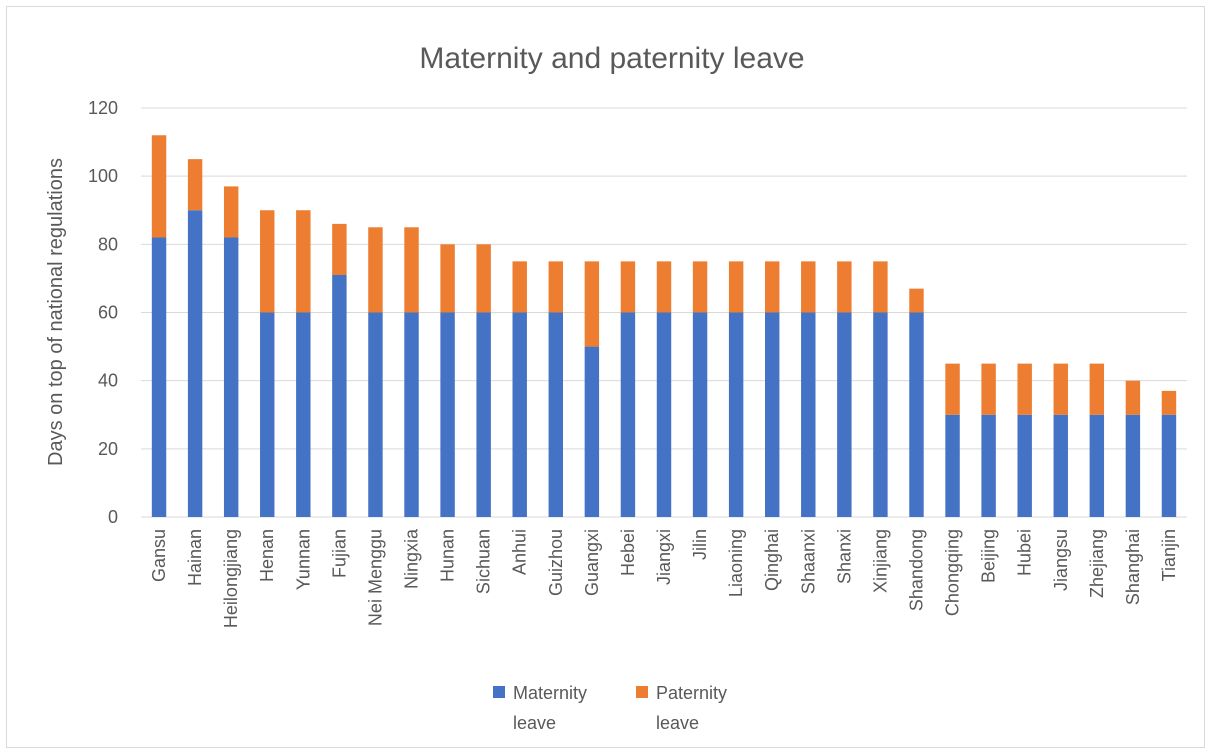 The width and height of the screenshot is (1213, 756). What do you see at coordinates (339, 553) in the screenshot?
I see `x-tick-label: Fujian` at bounding box center [339, 553].